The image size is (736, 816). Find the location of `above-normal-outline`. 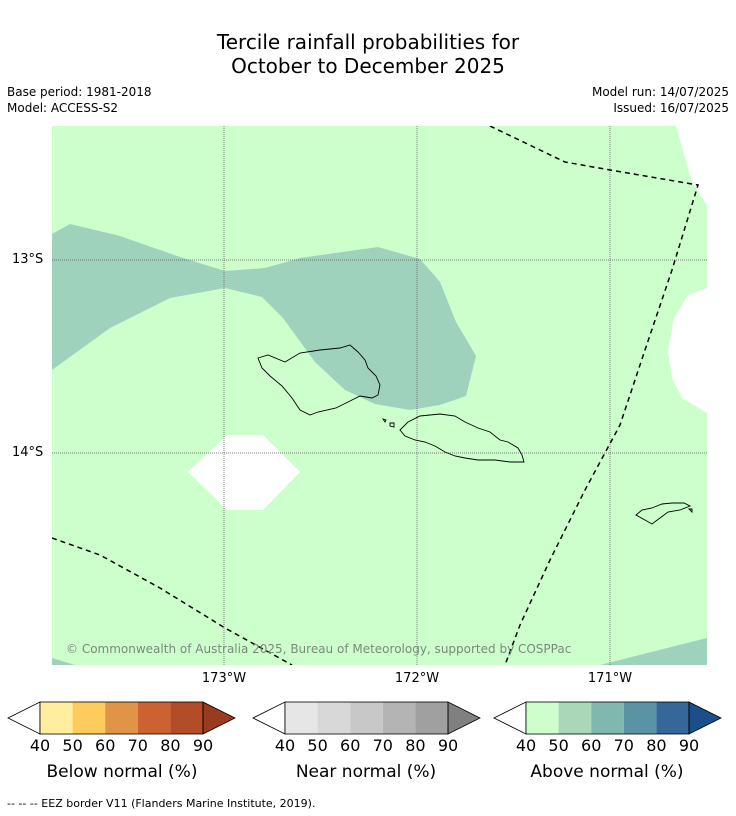

above-normal-outline is located at coordinates (607, 718).